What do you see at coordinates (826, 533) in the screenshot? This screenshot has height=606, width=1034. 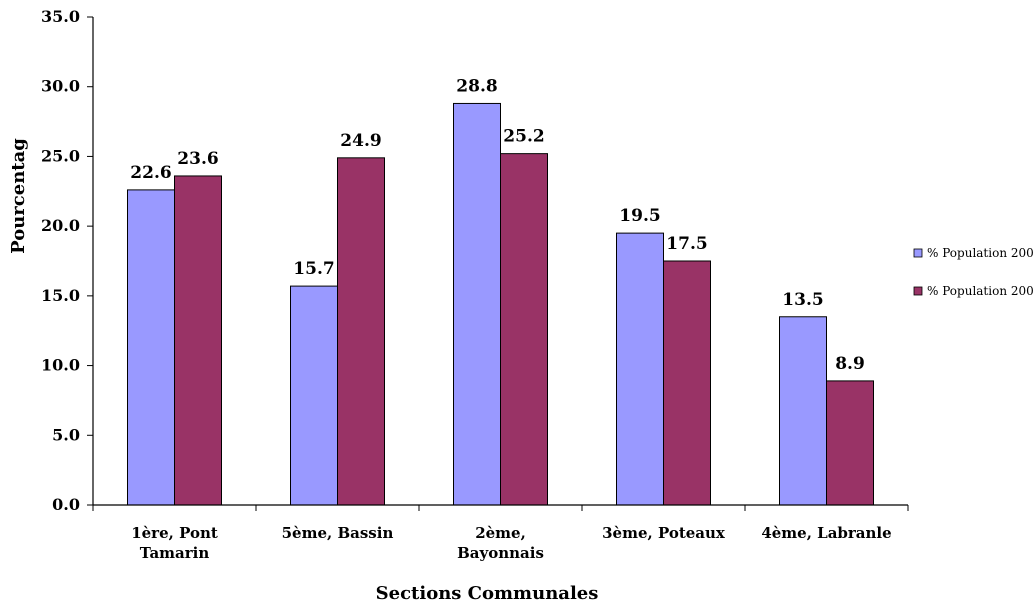 I see `x-tick-label: 4ème, Labranle` at bounding box center [826, 533].